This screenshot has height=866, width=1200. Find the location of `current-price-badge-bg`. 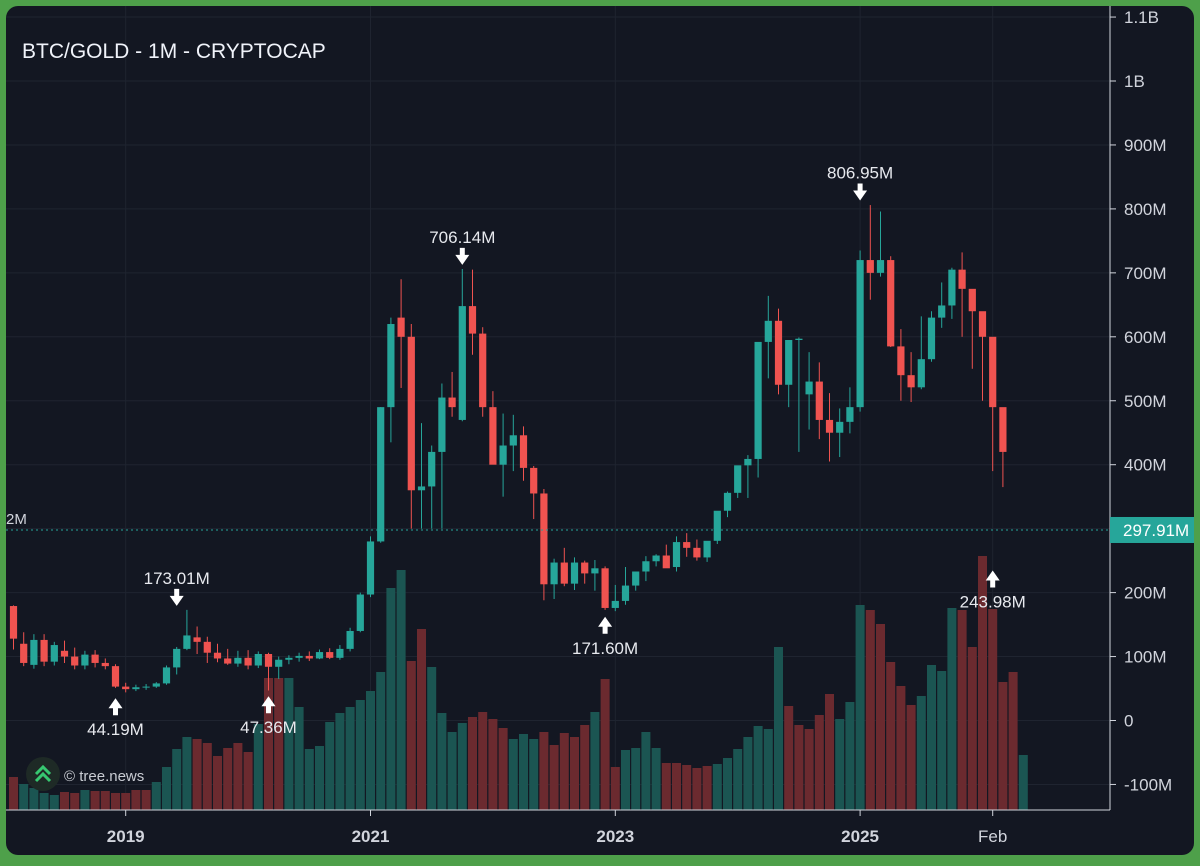

current-price-badge-bg is located at coordinates (1152, 529).